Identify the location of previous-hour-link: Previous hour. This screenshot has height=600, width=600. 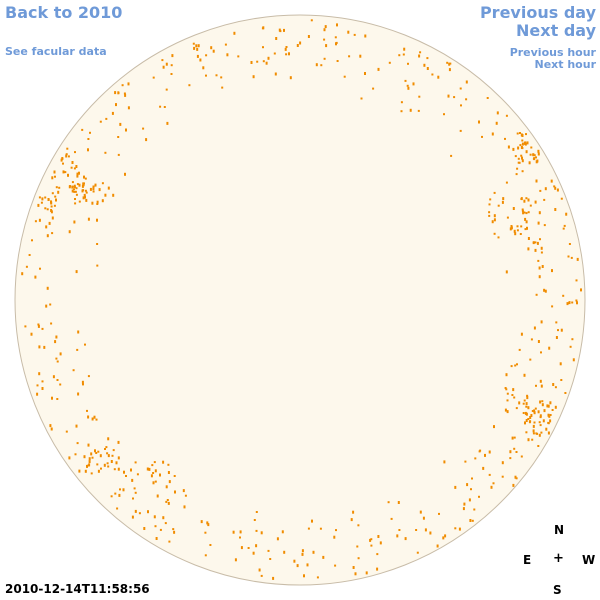
(552, 52).